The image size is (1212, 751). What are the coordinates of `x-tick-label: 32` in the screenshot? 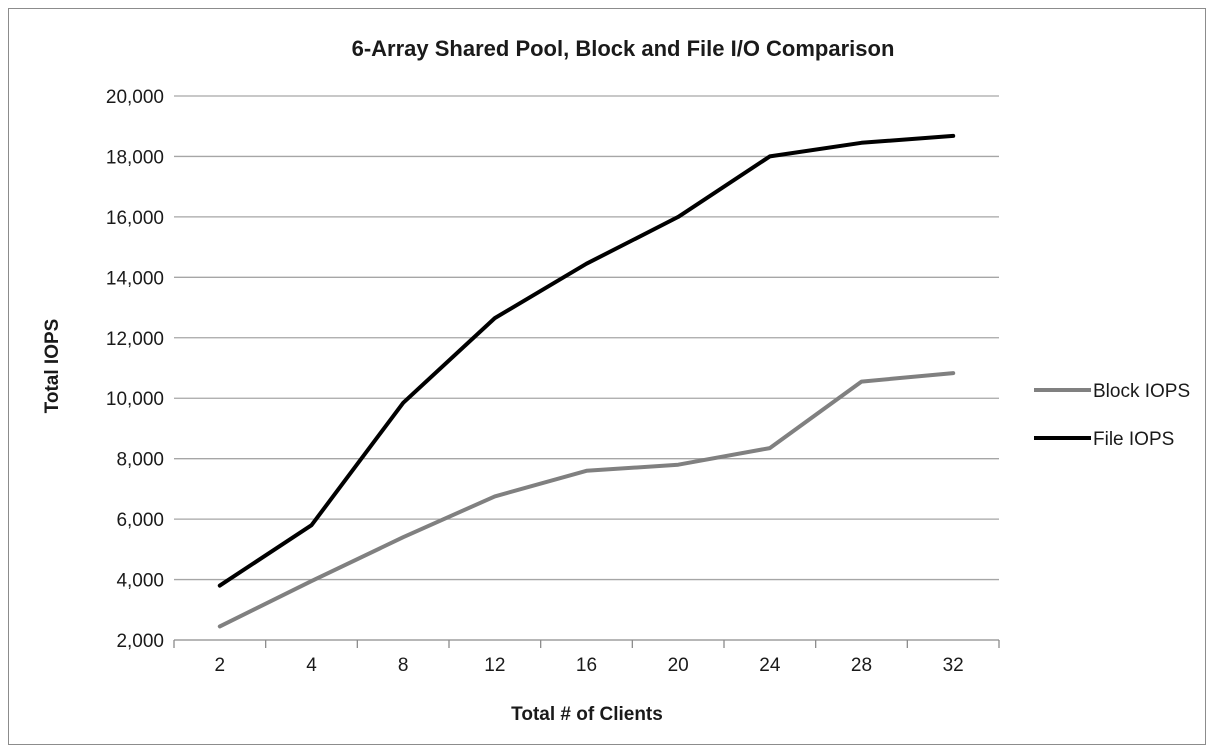 It's located at (953, 665).